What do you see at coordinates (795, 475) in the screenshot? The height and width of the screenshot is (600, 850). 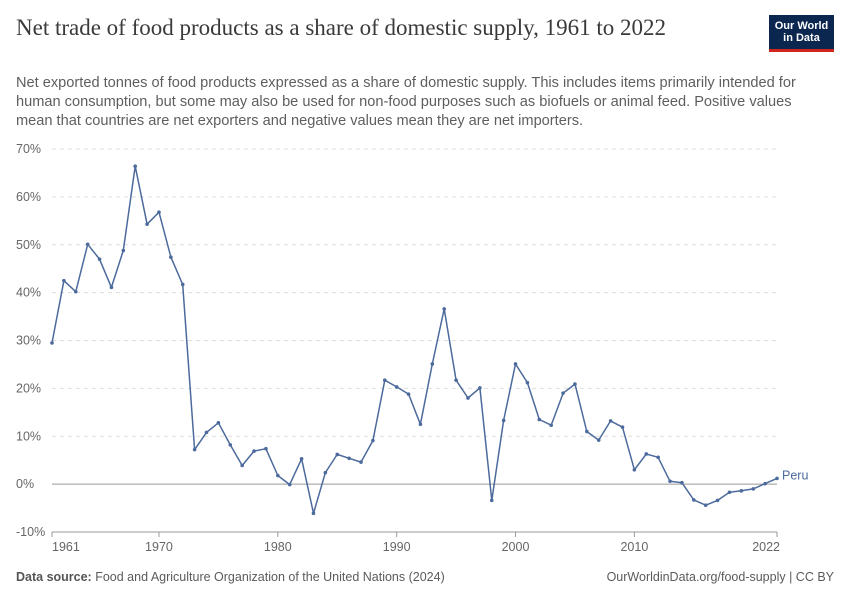 I see `series-label-peru: Peru` at bounding box center [795, 475].